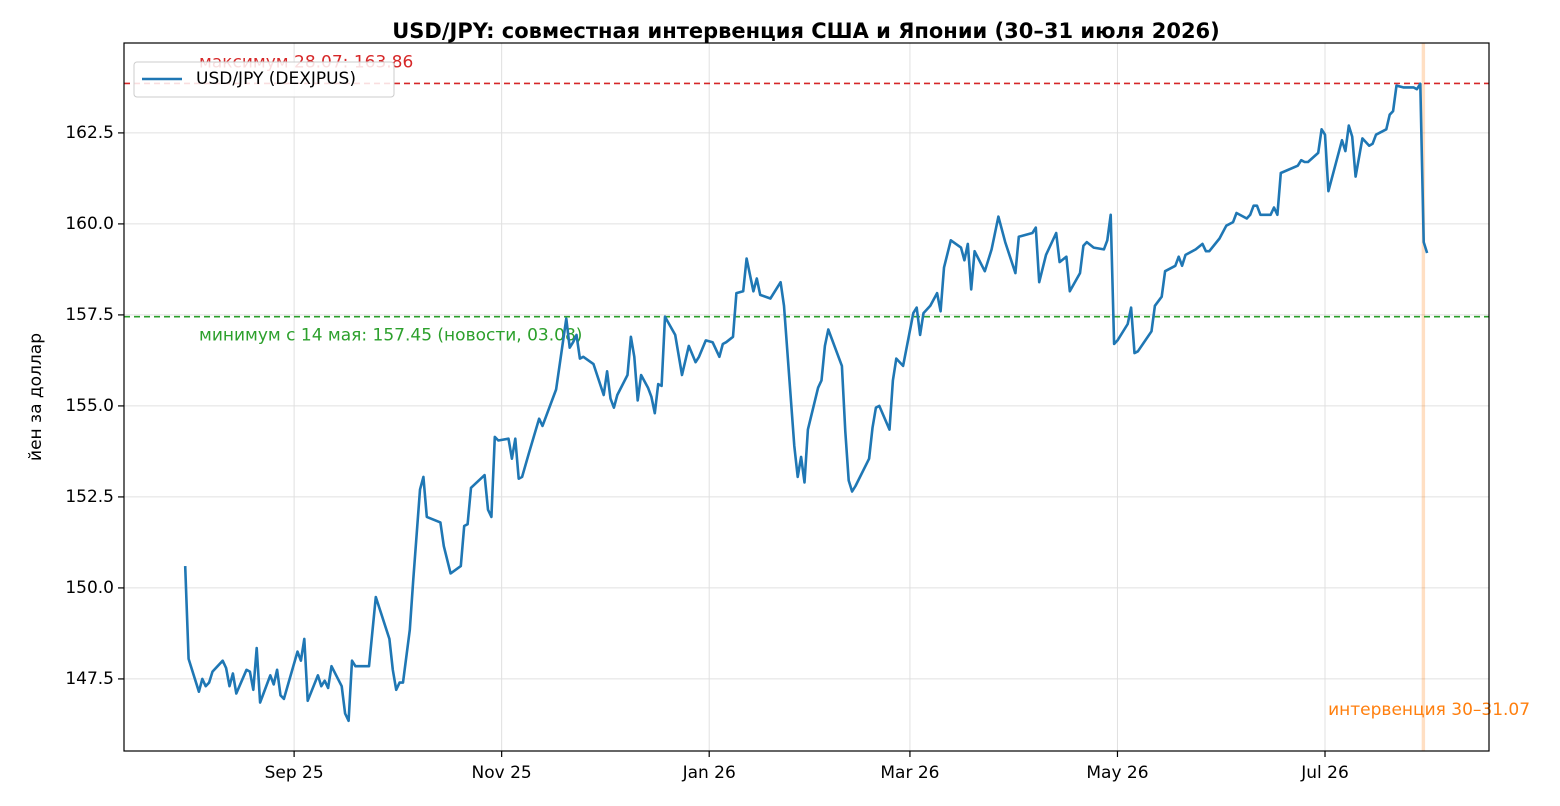 Image resolution: width=1560 pixels, height=806 pixels. What do you see at coordinates (89, 224) in the screenshot?
I see `y-tick-label: 160.0` at bounding box center [89, 224].